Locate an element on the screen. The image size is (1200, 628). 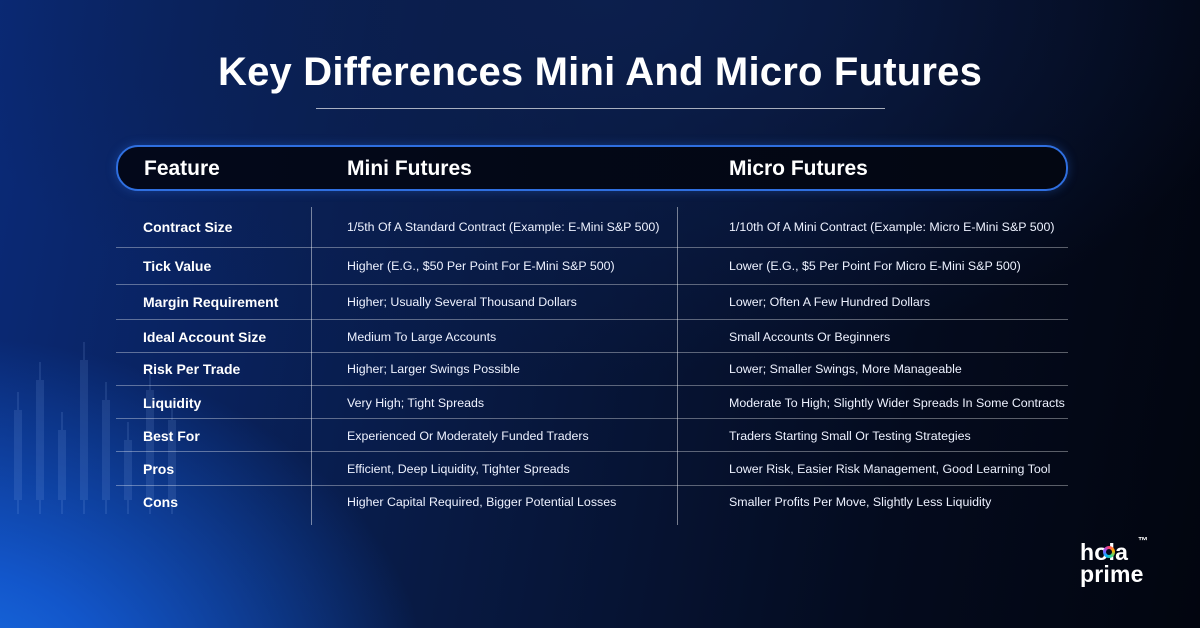
row-feature: Tick Value is located at coordinates (177, 266).